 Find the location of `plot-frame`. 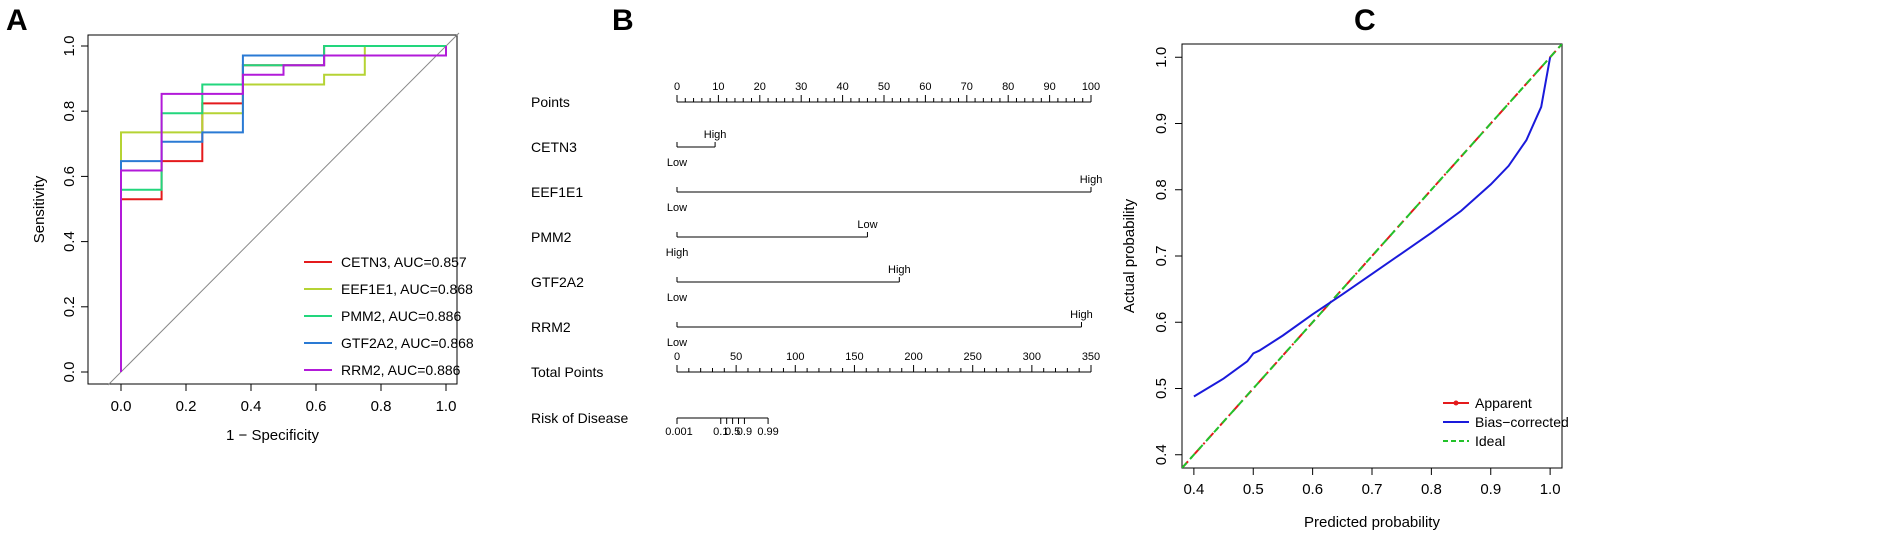

plot-frame is located at coordinates (272, 209).